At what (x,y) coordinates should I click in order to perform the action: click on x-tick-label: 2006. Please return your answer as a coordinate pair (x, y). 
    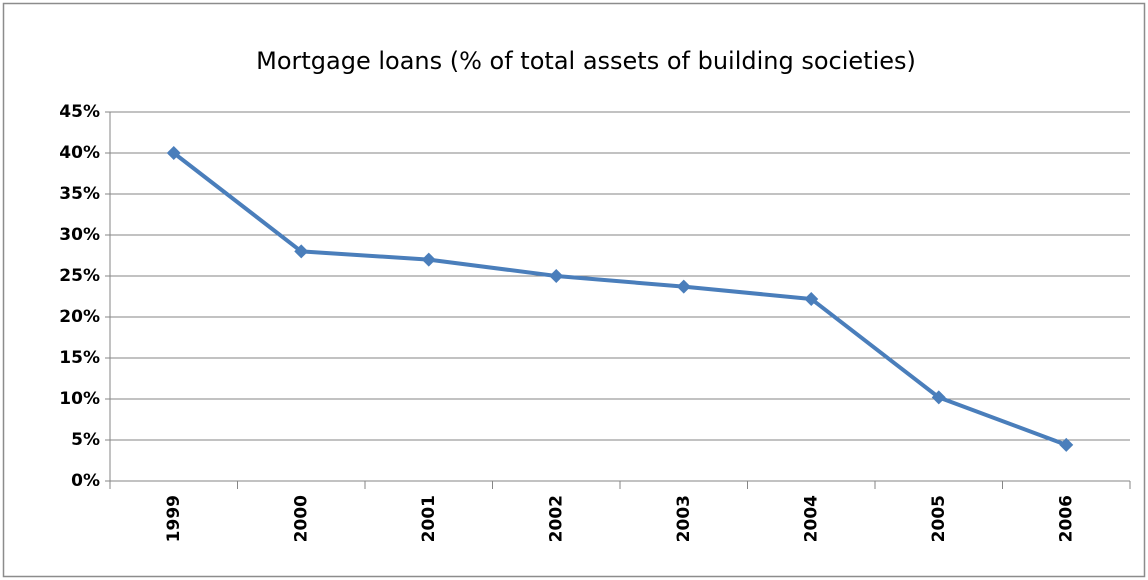
    Looking at the image, I should click on (1066, 518).